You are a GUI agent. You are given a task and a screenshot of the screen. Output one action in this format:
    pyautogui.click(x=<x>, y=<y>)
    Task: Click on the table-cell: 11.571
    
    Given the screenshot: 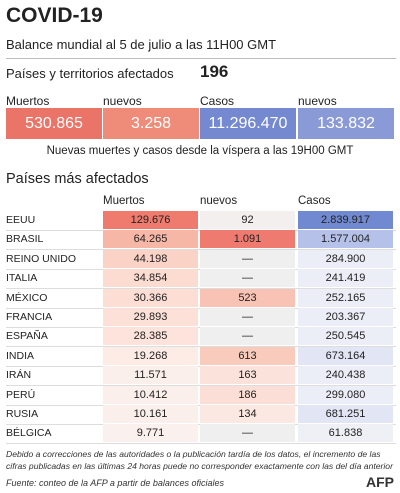 What is the action you would take?
    pyautogui.click(x=150, y=375)
    